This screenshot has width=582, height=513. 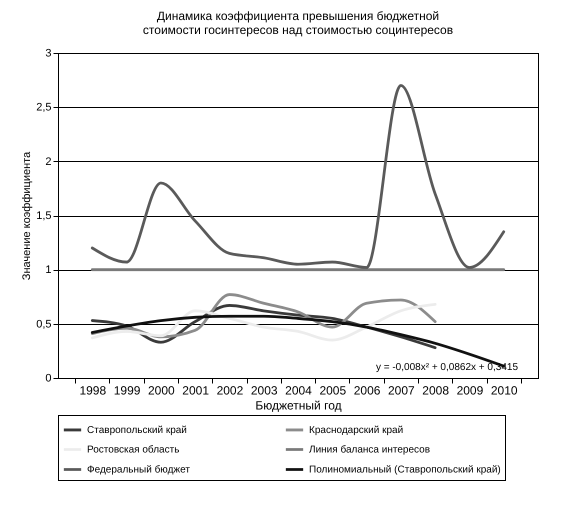 What do you see at coordinates (298, 391) in the screenshot?
I see `x-tick-label: 2004` at bounding box center [298, 391].